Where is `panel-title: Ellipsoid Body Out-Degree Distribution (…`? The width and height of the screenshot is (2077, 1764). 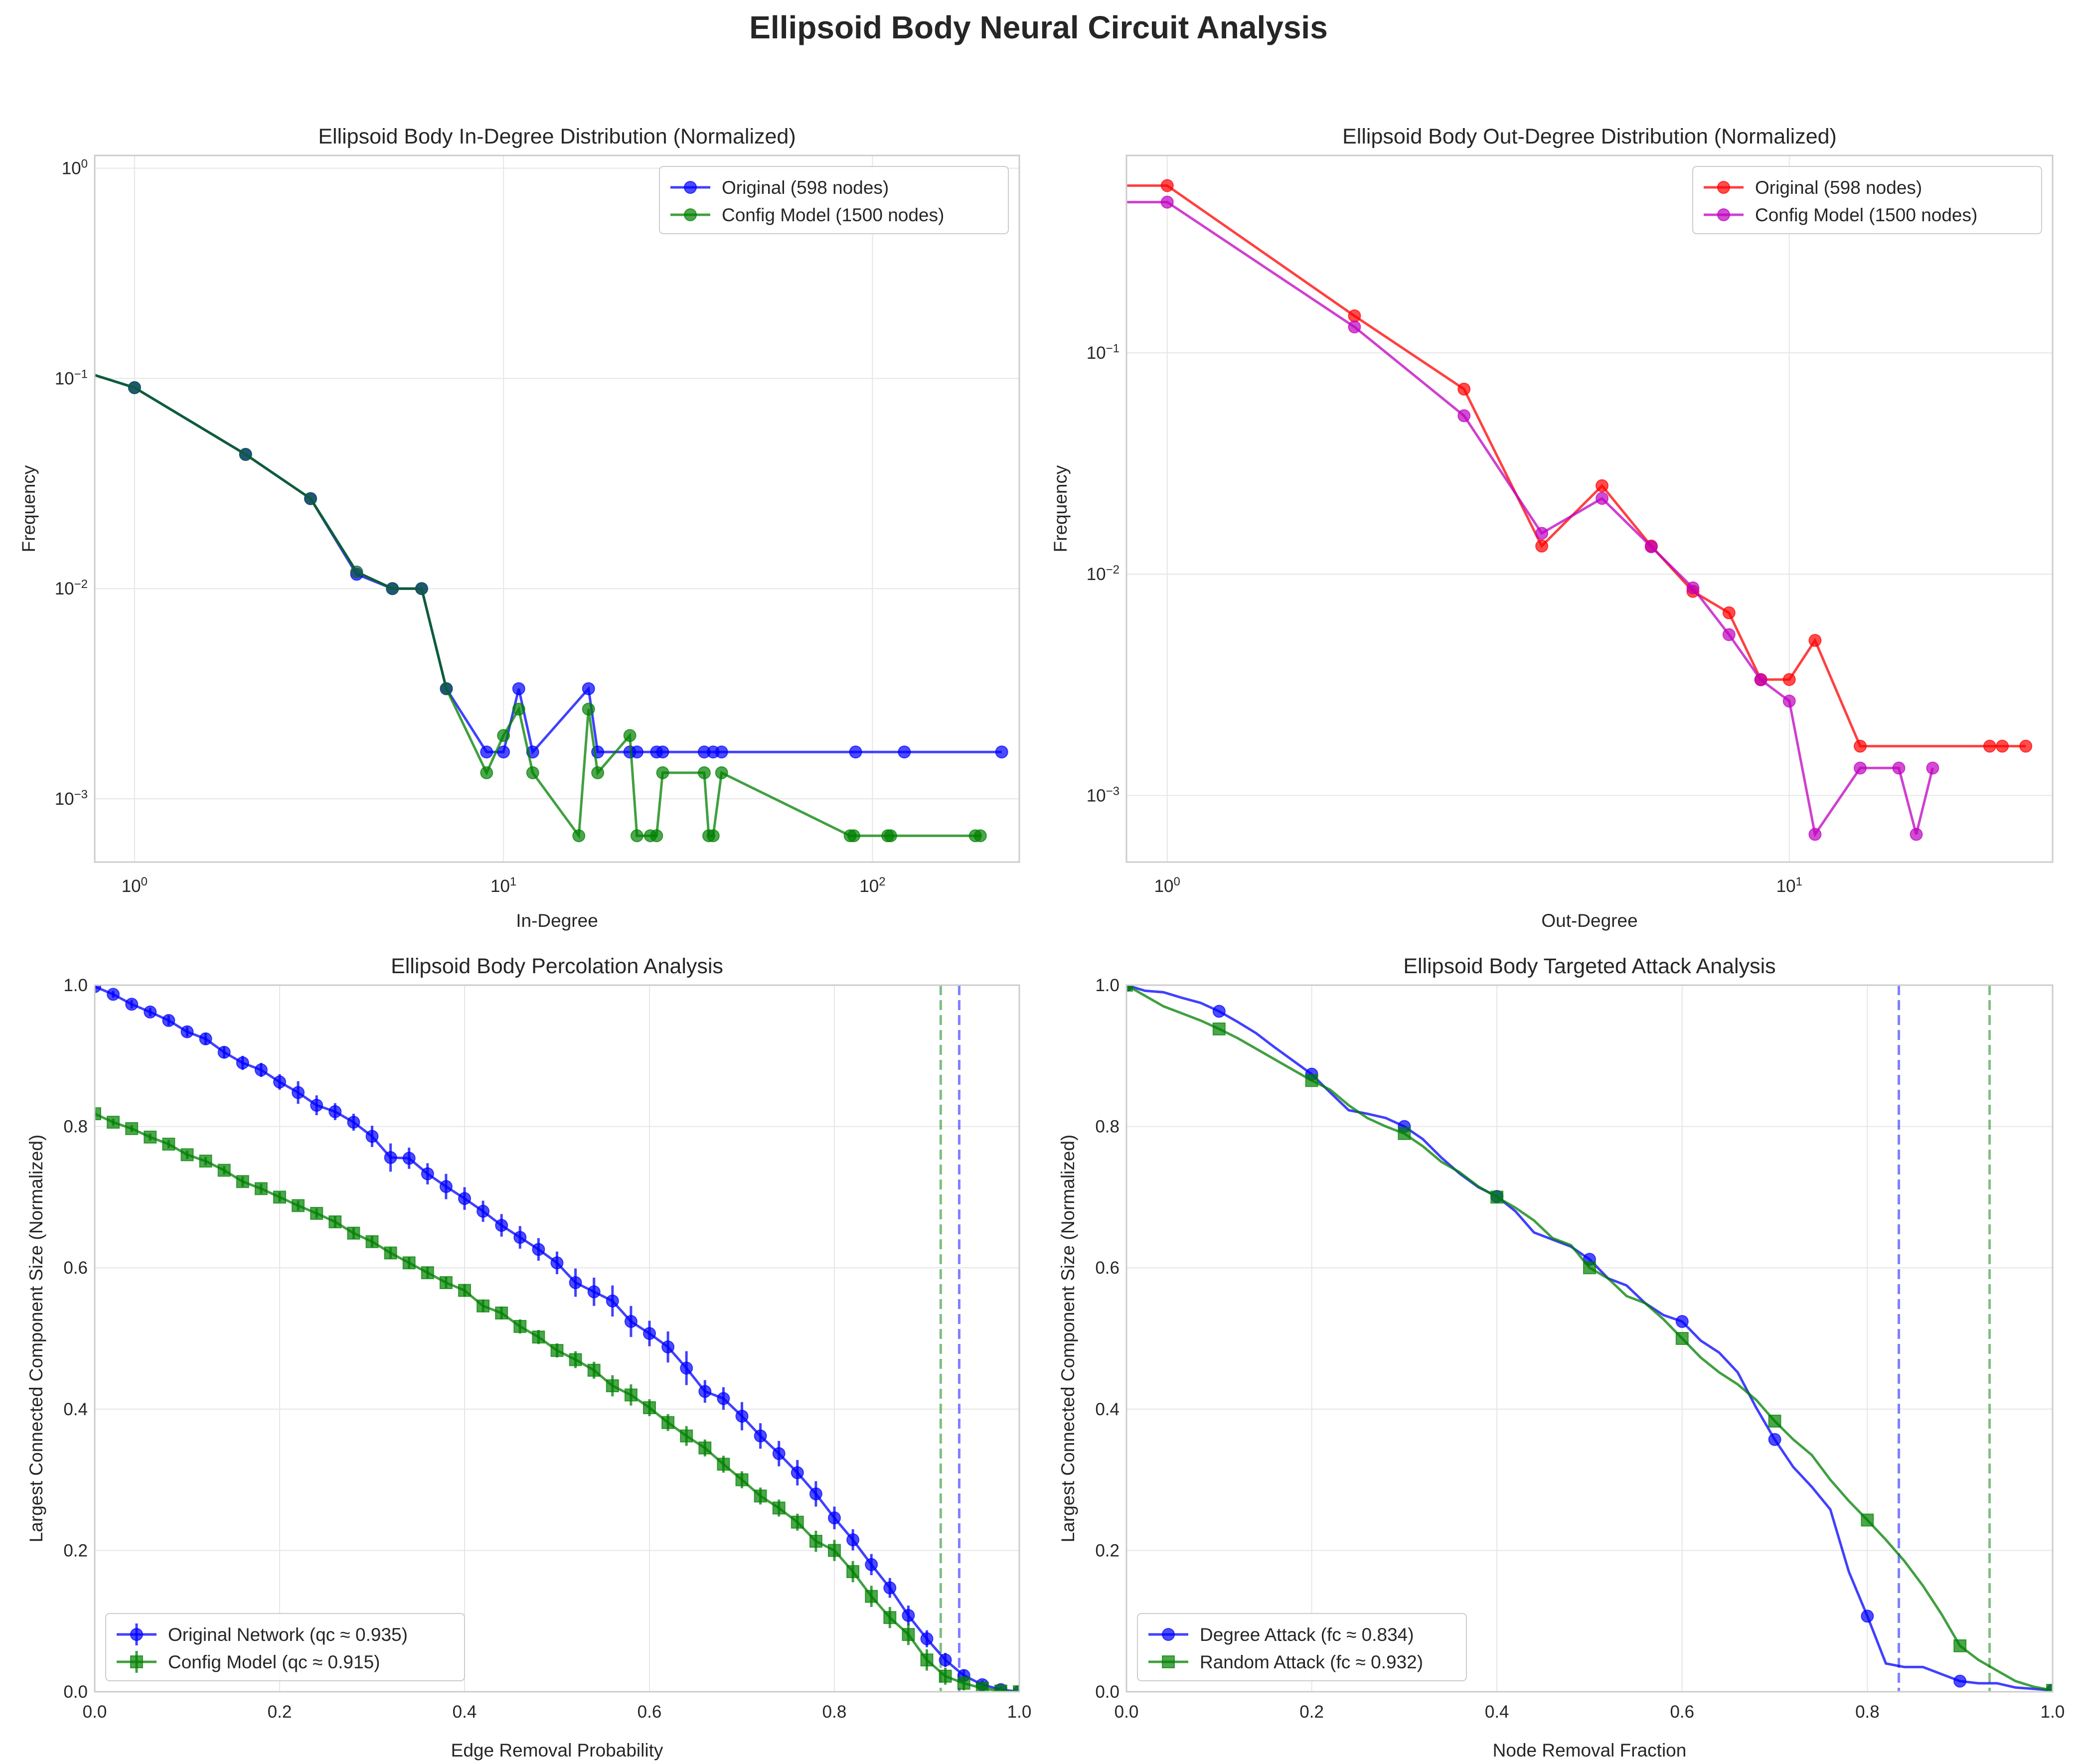
panel-title: Ellipsoid Body Out-Degree Distribution (… is located at coordinates (1589, 136).